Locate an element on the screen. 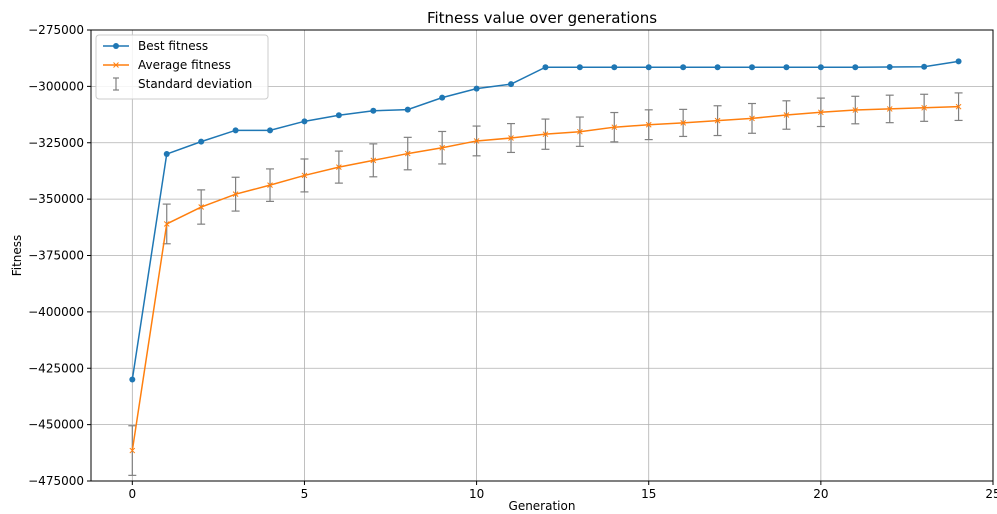  x-tick-label: 20 is located at coordinates (820, 494).